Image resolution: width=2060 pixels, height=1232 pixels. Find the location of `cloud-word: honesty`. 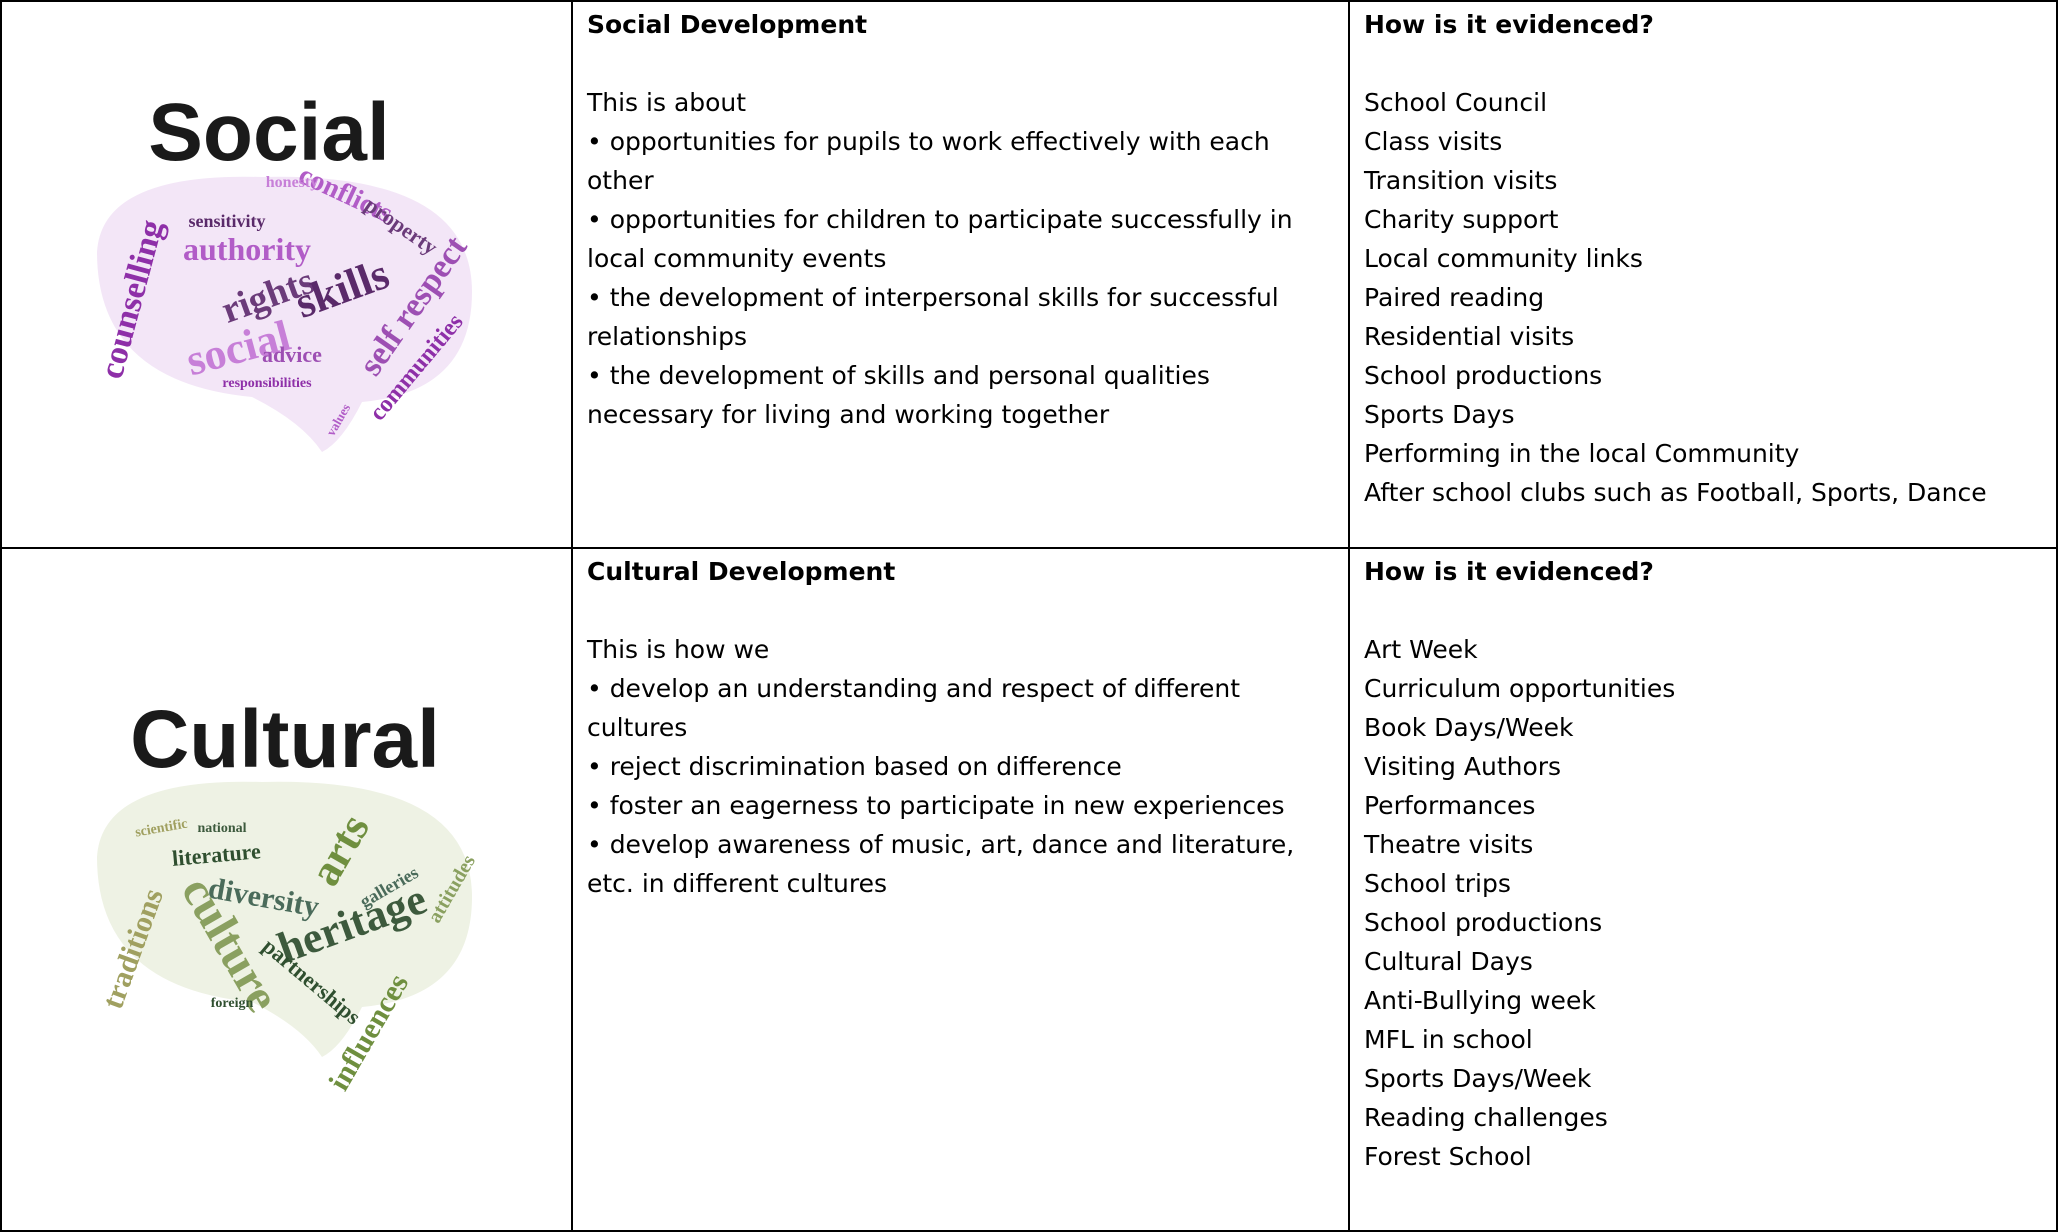

cloud-word: honesty is located at coordinates (292, 182).